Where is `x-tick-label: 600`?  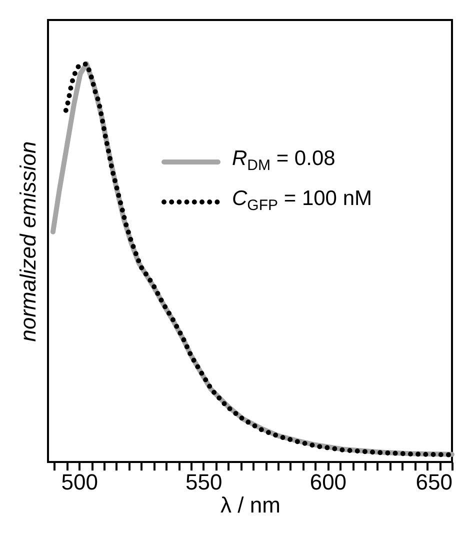 x-tick-label: 600 is located at coordinates (328, 482).